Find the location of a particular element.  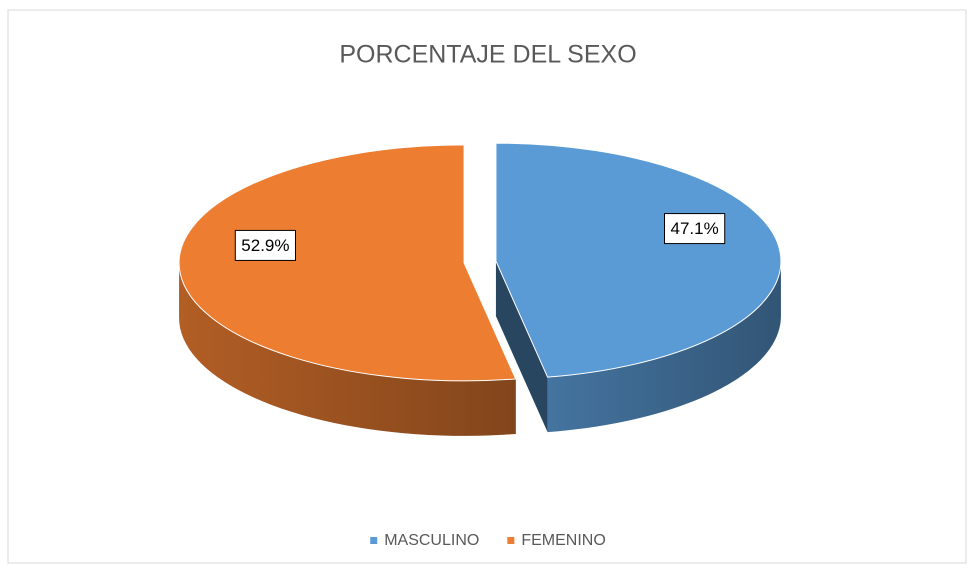

legend-label: FEMENINO is located at coordinates (563, 540).